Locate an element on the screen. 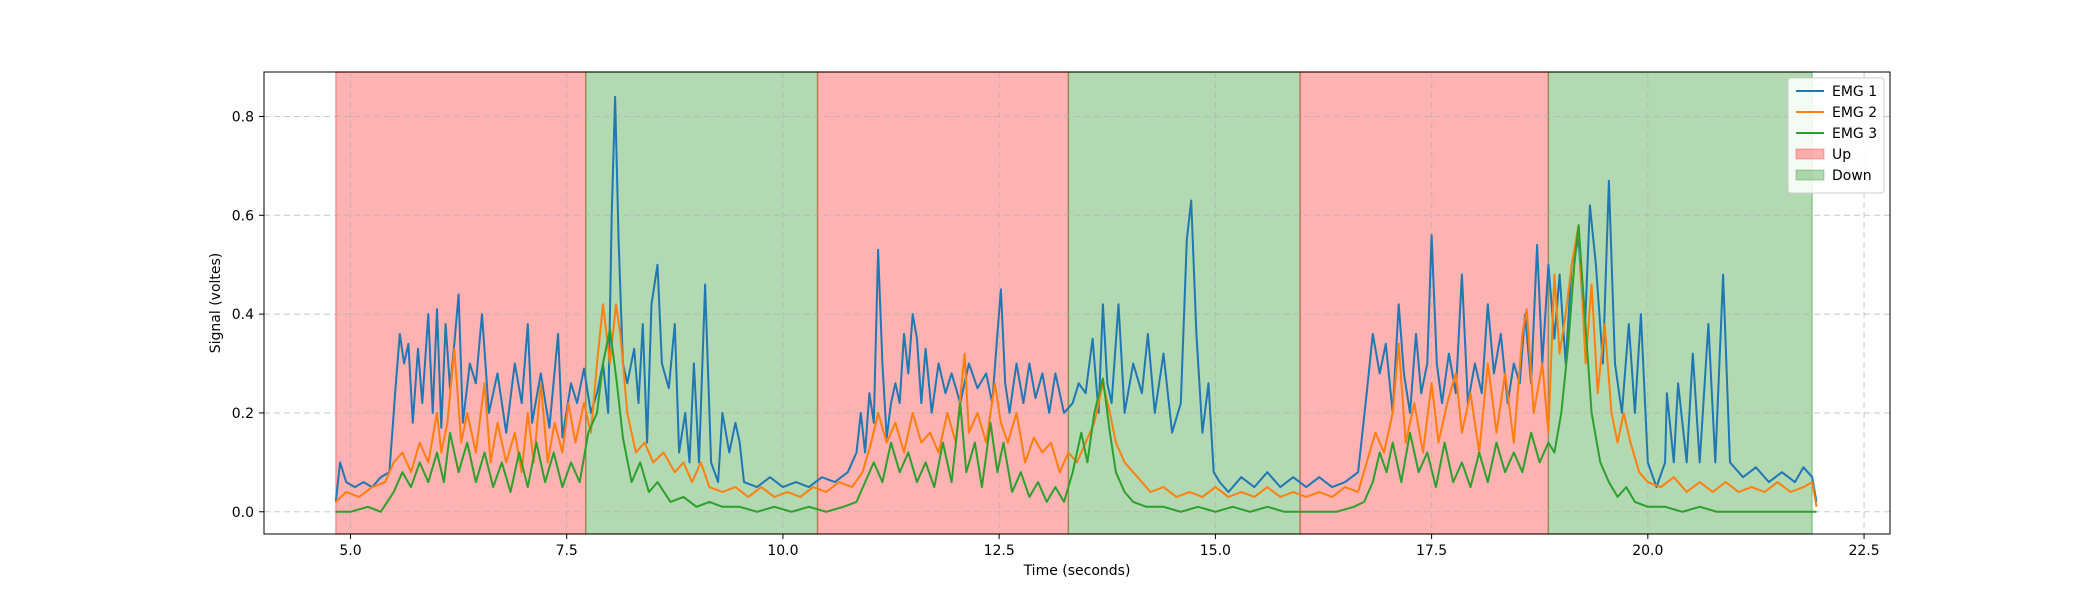 The image size is (2100, 600). legend-label-emg-2: EMG 2 is located at coordinates (1854, 113).